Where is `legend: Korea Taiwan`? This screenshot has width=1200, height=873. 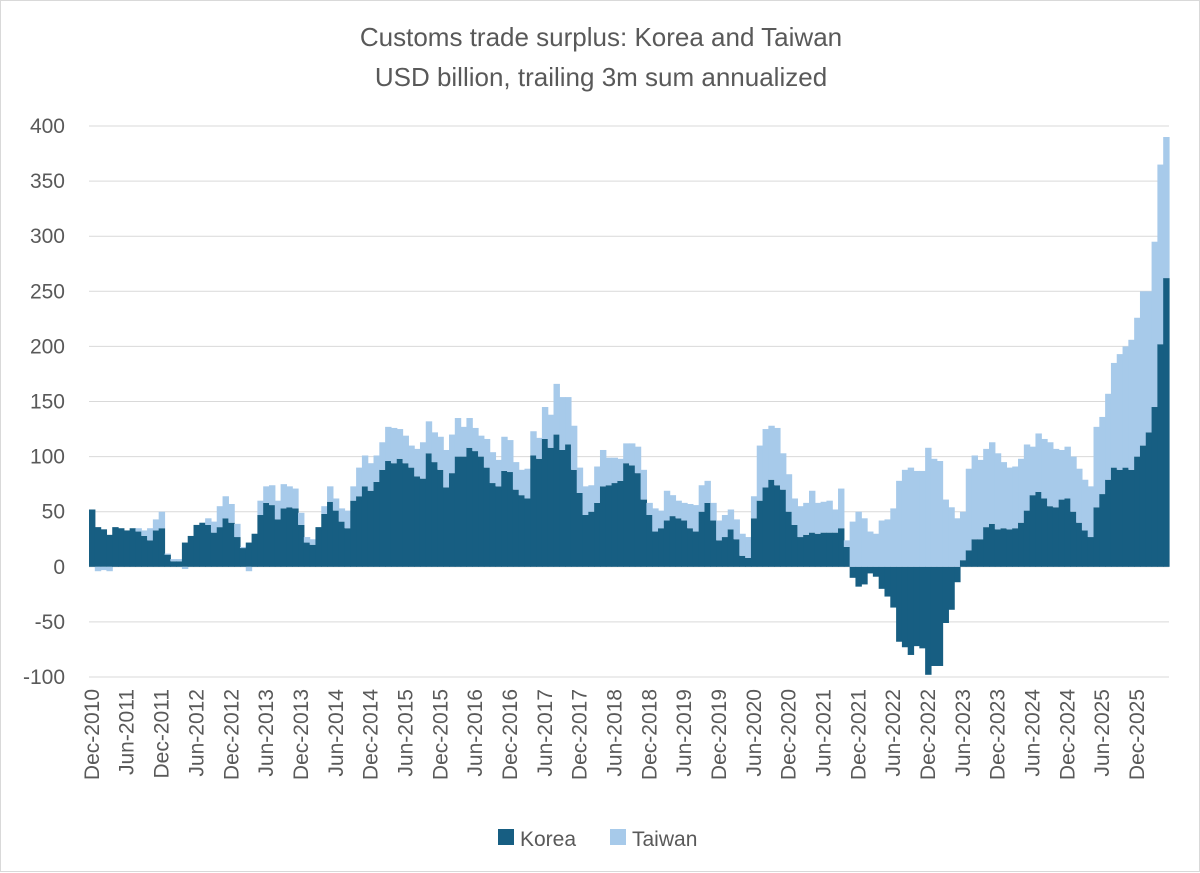
legend: Korea Taiwan is located at coordinates (597, 839).